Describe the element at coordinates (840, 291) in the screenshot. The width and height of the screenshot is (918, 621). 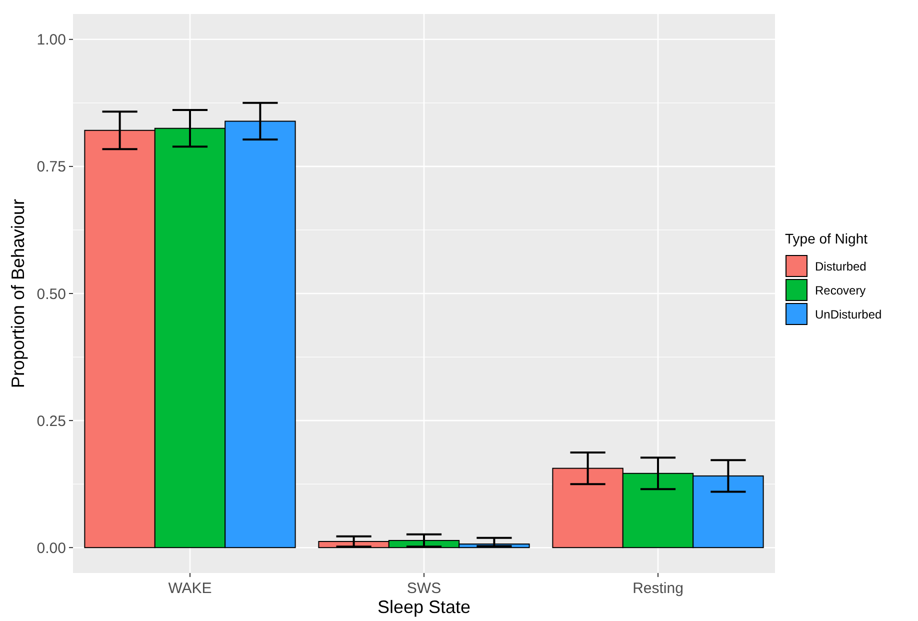
I see `legend-label: Recovery` at that location.